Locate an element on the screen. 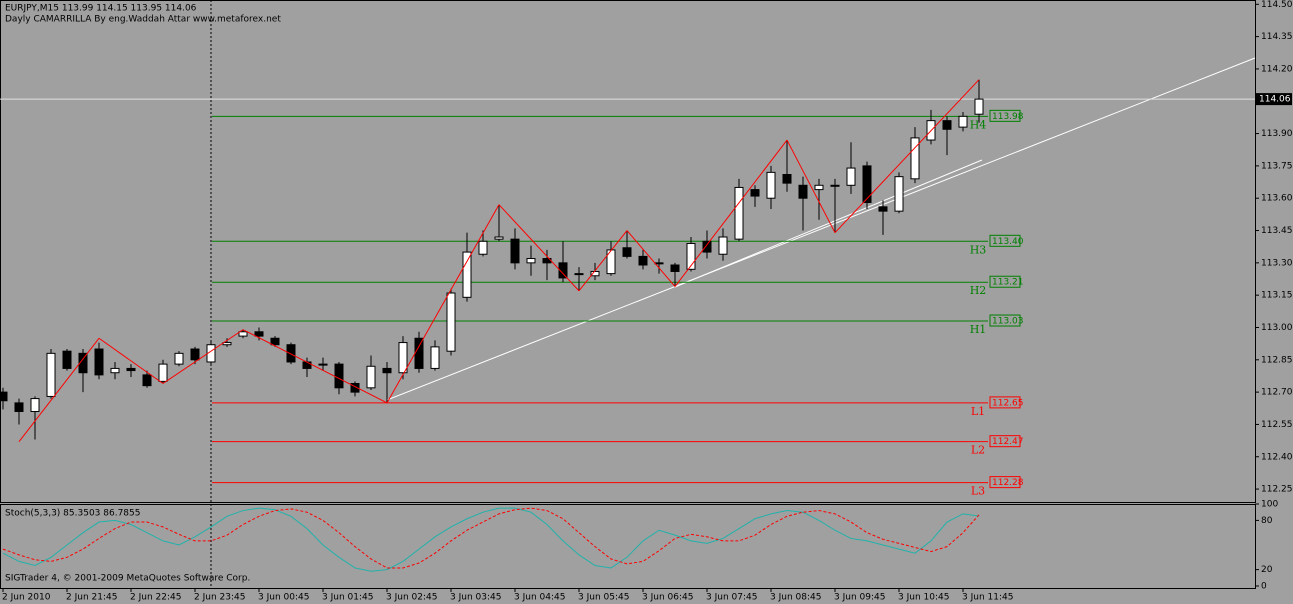 This screenshot has height=604, width=1293. x-tick-label: 3 Jun 06:45 is located at coordinates (667, 598).